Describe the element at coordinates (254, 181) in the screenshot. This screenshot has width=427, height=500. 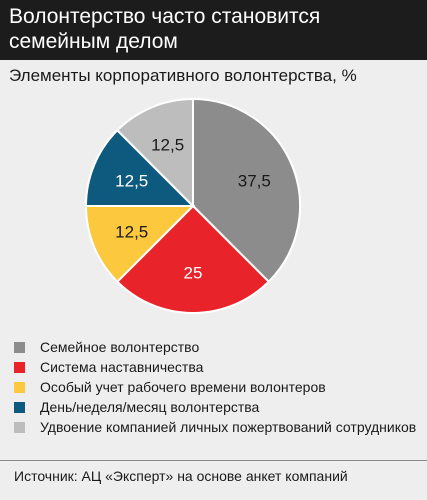
I see `pie-slice-value-label: 37,5` at that location.